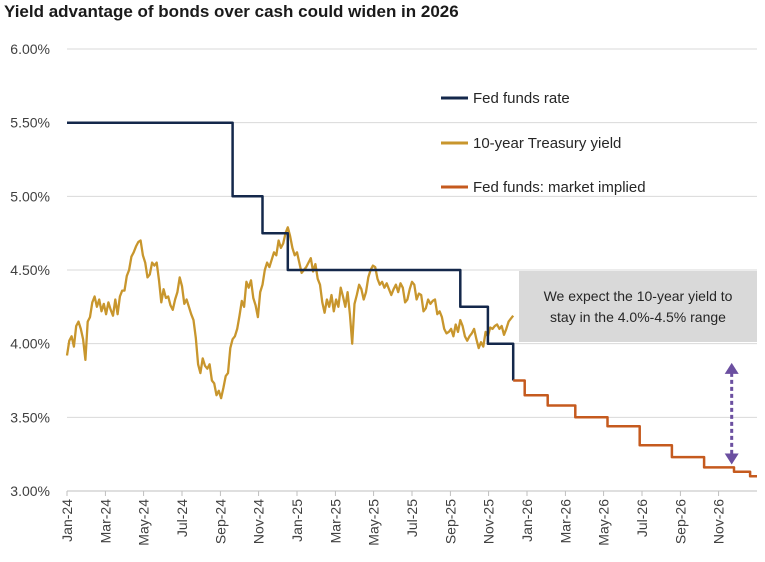 The image size is (765, 562). I want to click on y-tick-label: 4.00%, so click(30, 344).